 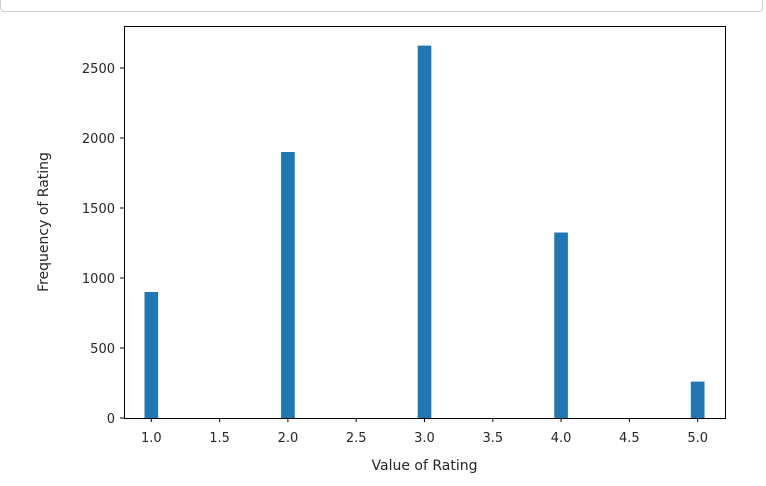 What do you see at coordinates (44, 222) in the screenshot?
I see `y-axis-label: Frequency of Rating` at bounding box center [44, 222].